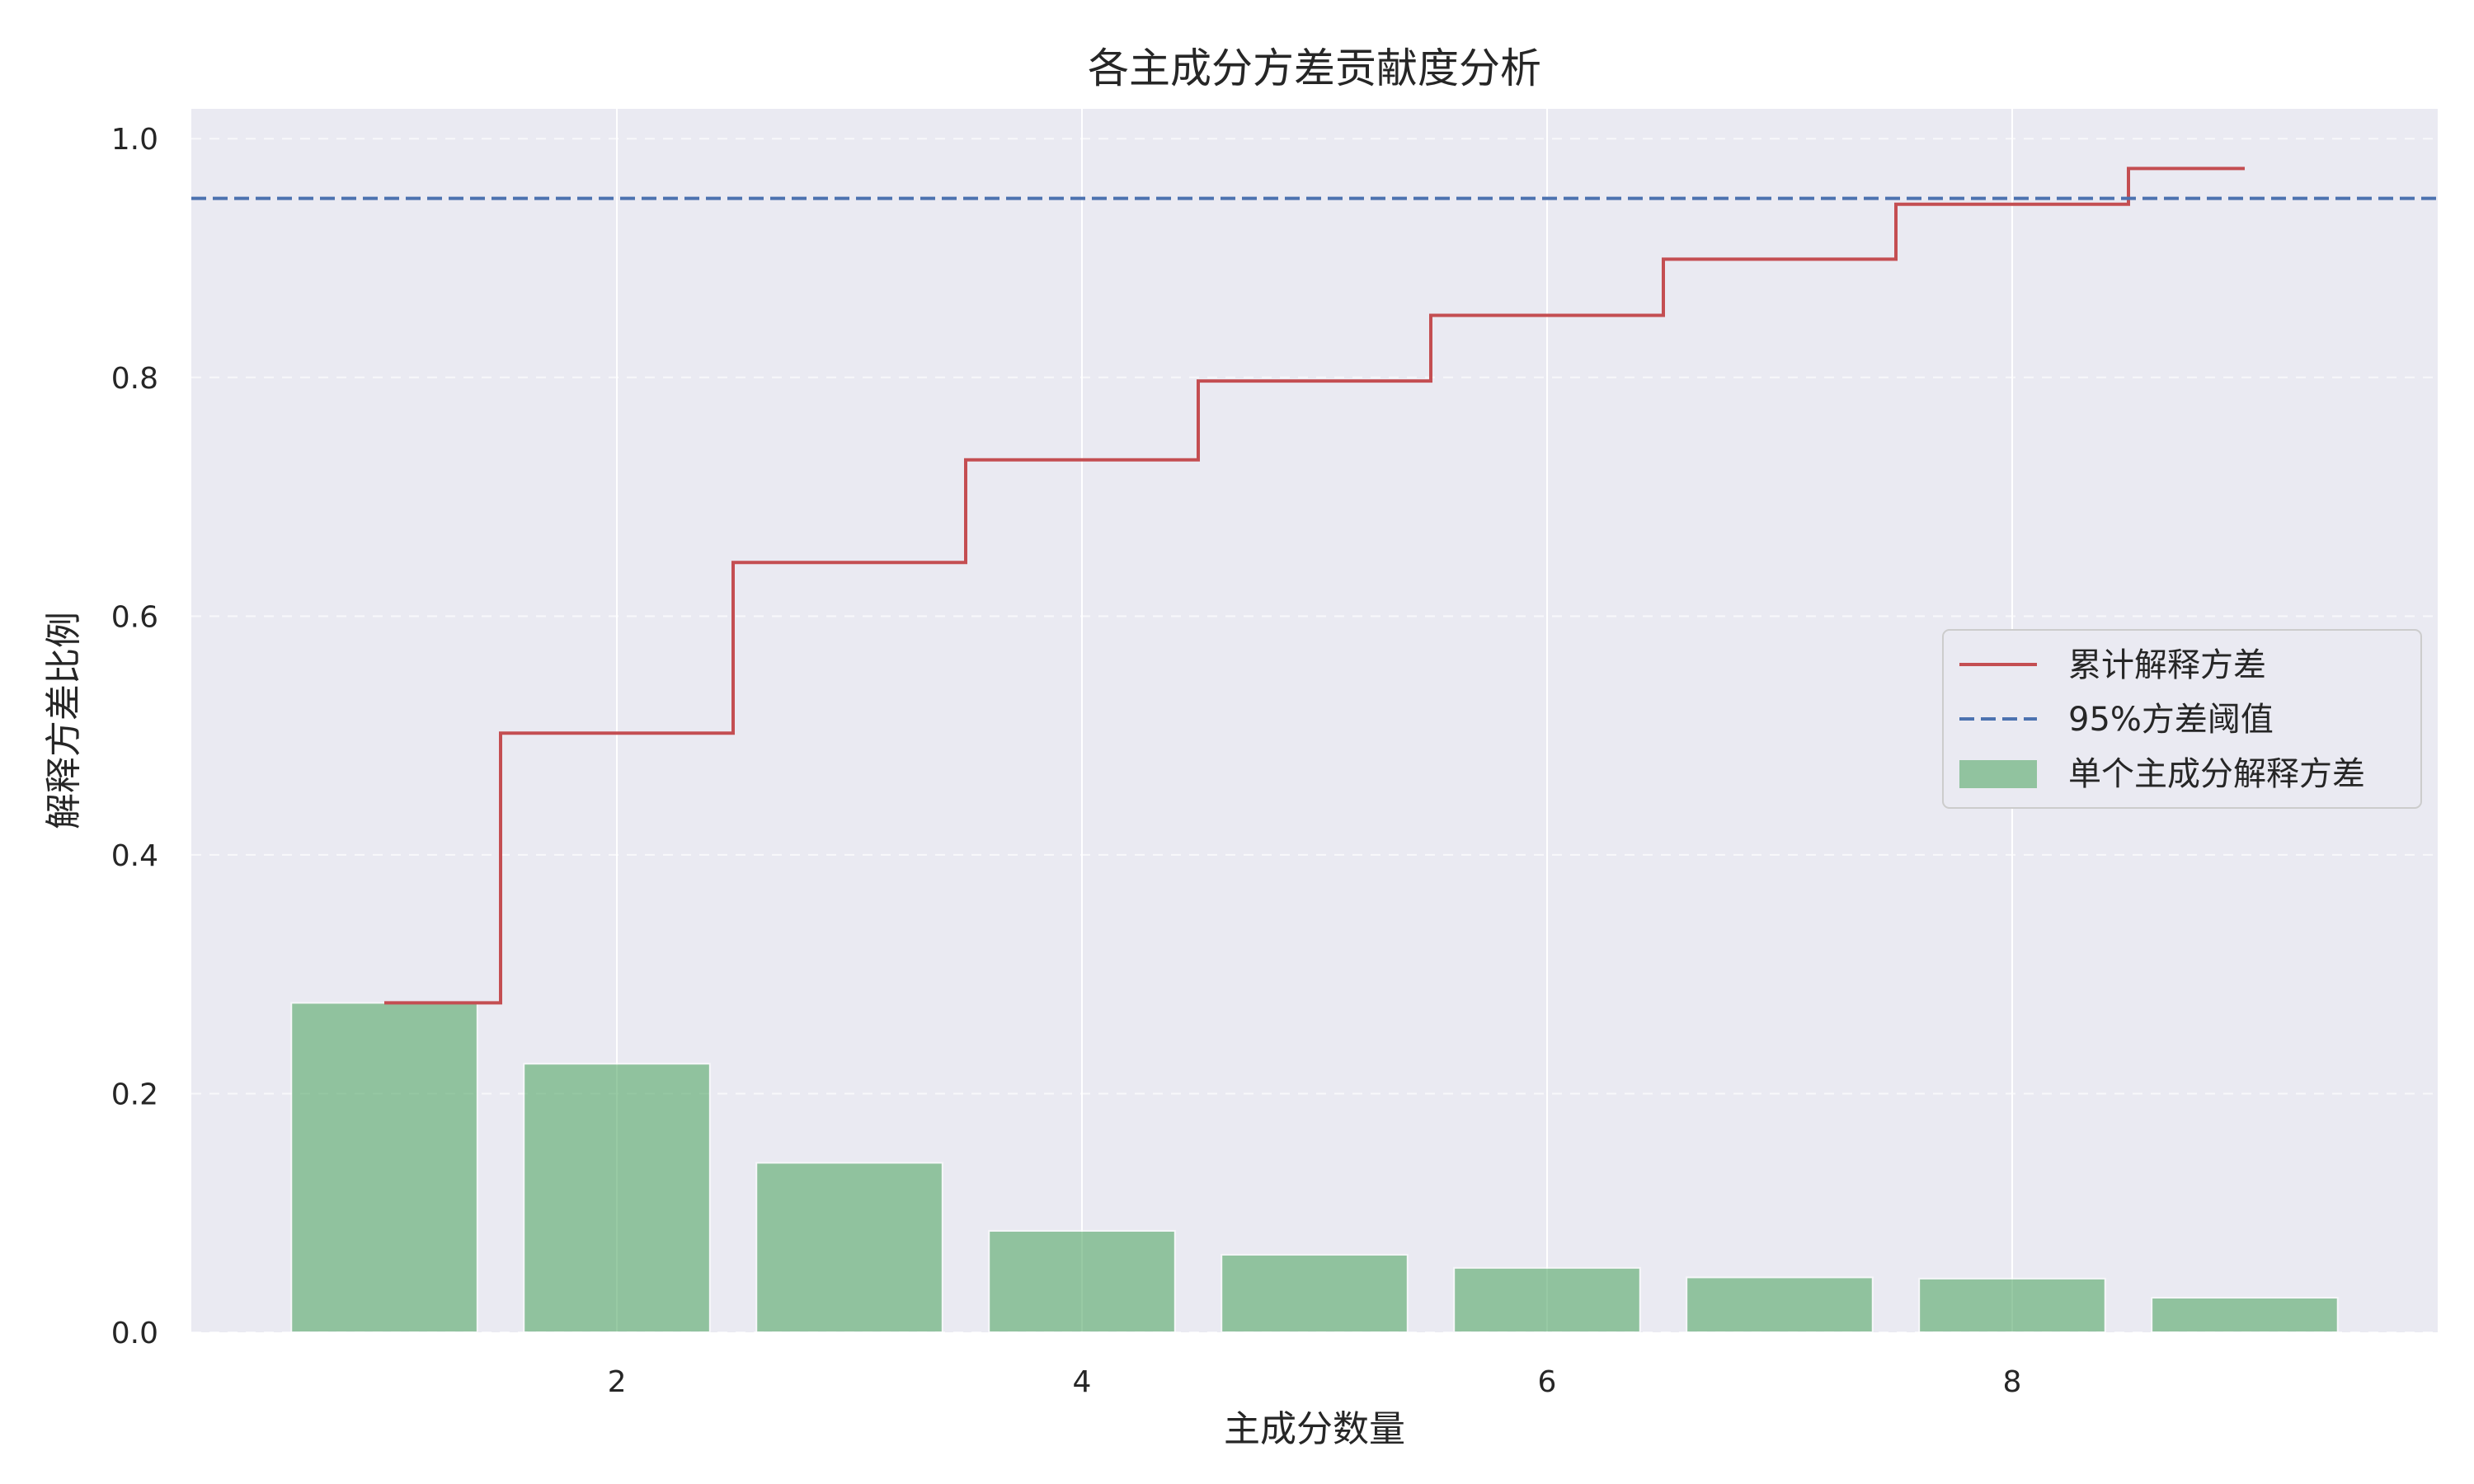  I want to click on legend-label-threshold: 95%方差阈值, so click(2171, 720).